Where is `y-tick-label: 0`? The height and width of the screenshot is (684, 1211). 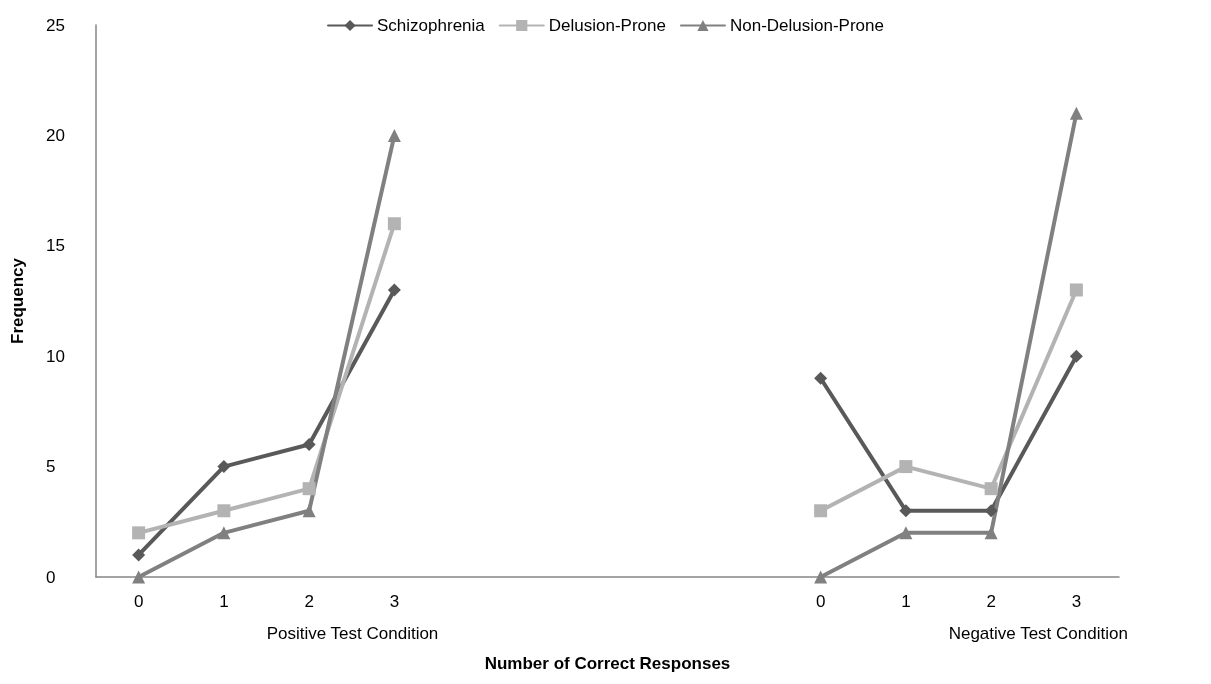 y-tick-label: 0 is located at coordinates (51, 577).